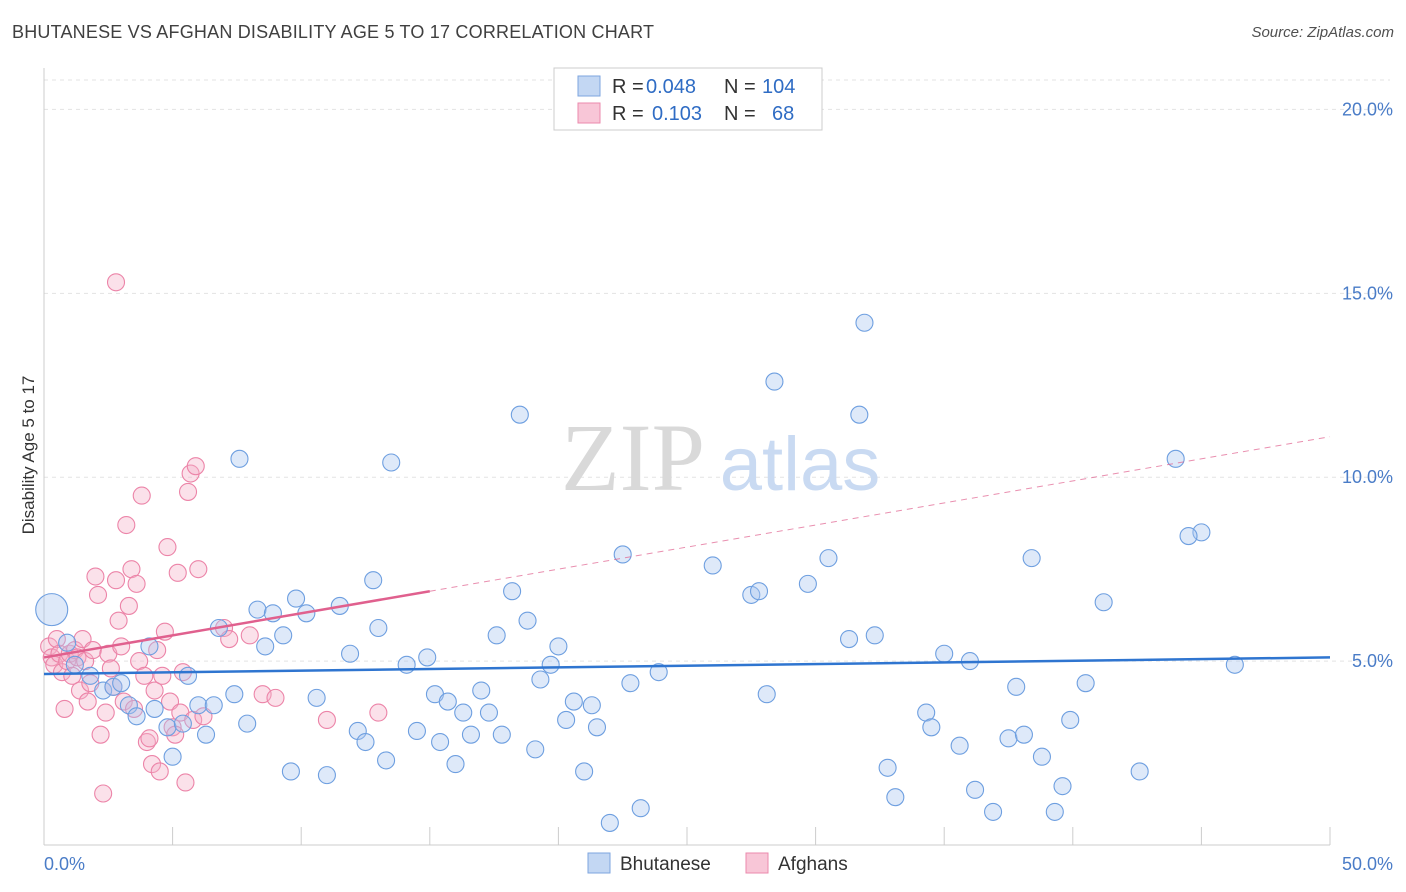  What do you see at coordinates (665, 864) in the screenshot?
I see `bottom-legend-label-bhutanese: Bhutanese` at bounding box center [665, 864].